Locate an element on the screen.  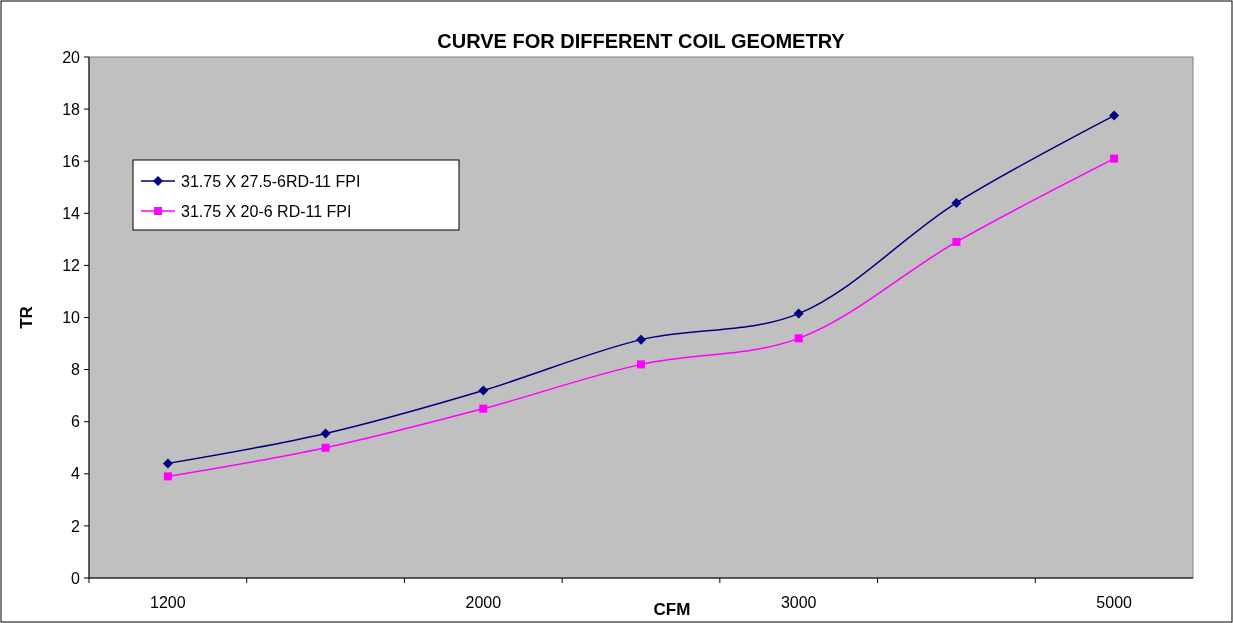
chart-title: CURVE FOR DIFFERENT COIL GEOMETRY is located at coordinates (641, 41).